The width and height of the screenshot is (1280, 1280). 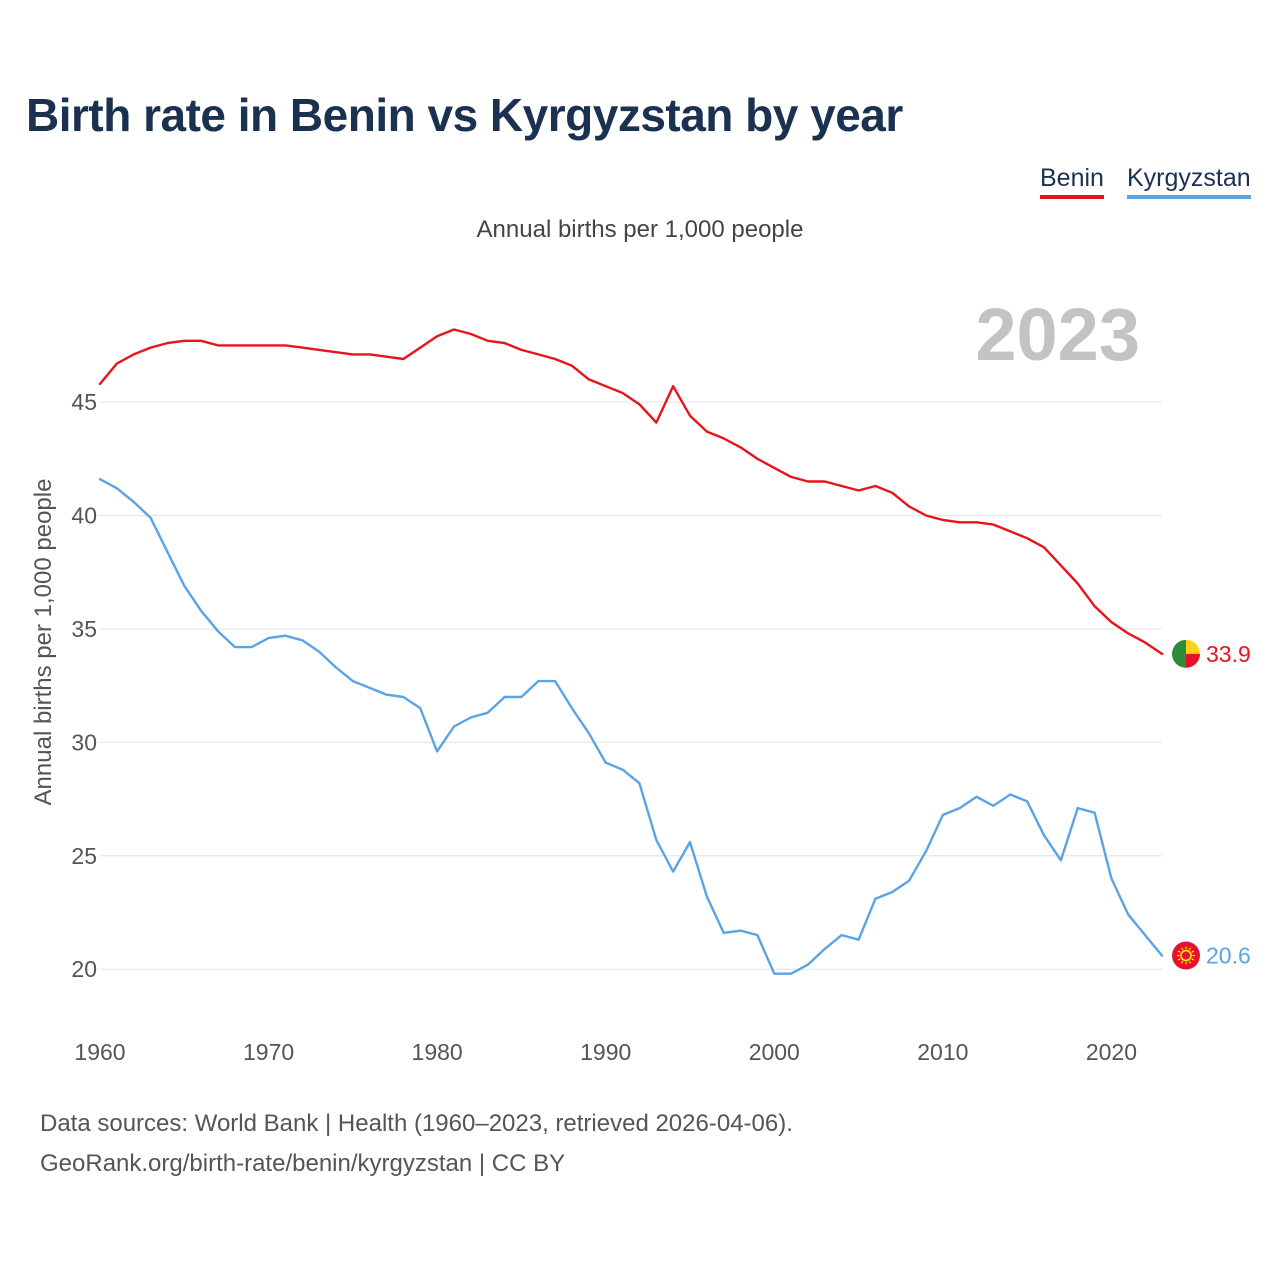 What do you see at coordinates (99, 1052) in the screenshot?
I see `x-tick-label-1960: 1960` at bounding box center [99, 1052].